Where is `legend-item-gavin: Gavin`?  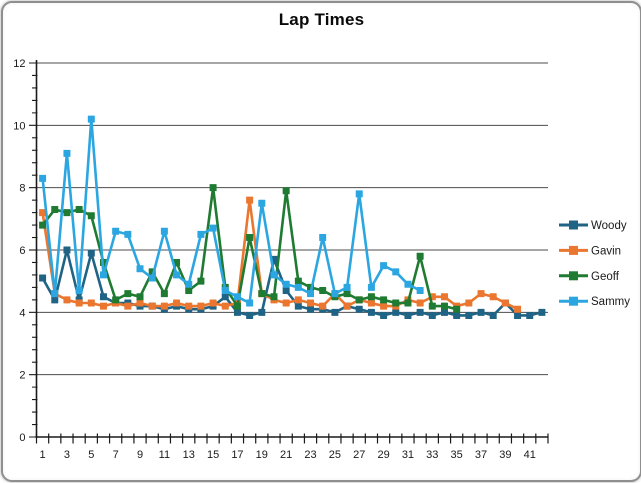 legend-item-gavin: Gavin is located at coordinates (590, 251).